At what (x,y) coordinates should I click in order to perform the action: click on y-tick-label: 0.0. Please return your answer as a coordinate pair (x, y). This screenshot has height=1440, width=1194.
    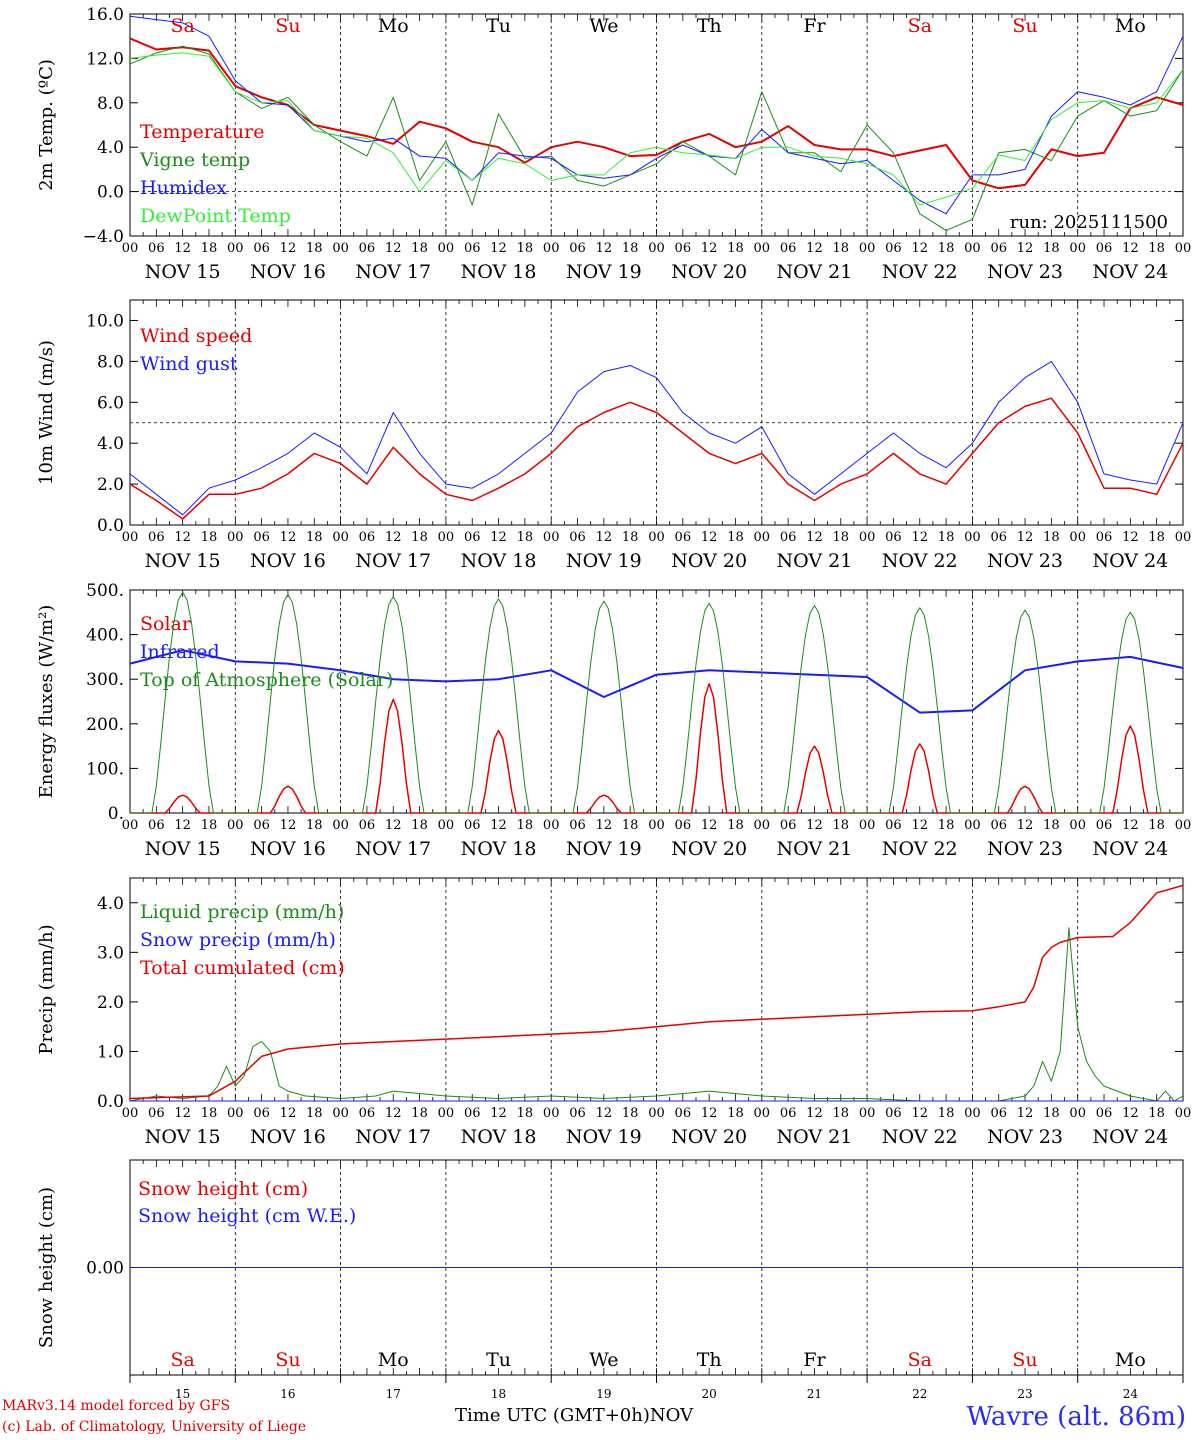
    Looking at the image, I should click on (110, 526).